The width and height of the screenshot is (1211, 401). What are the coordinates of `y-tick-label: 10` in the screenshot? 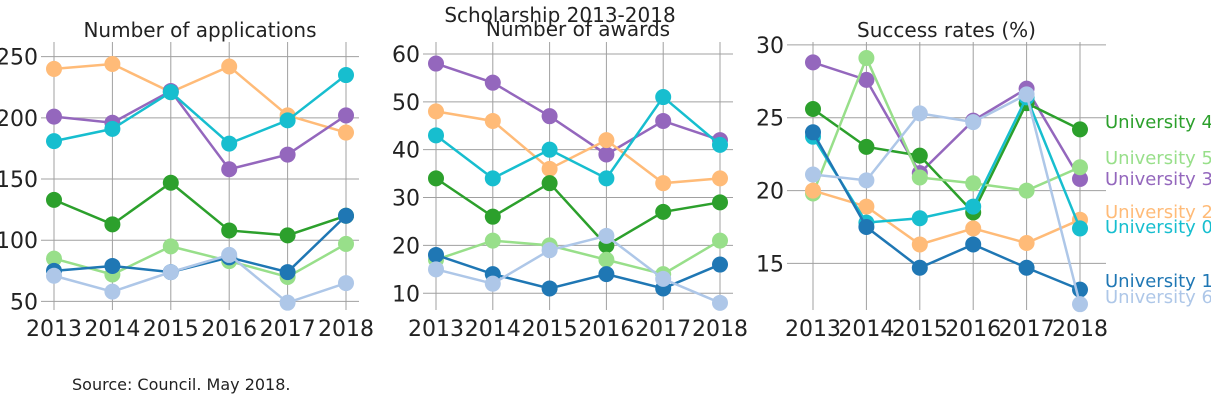 It's located at (406, 294).